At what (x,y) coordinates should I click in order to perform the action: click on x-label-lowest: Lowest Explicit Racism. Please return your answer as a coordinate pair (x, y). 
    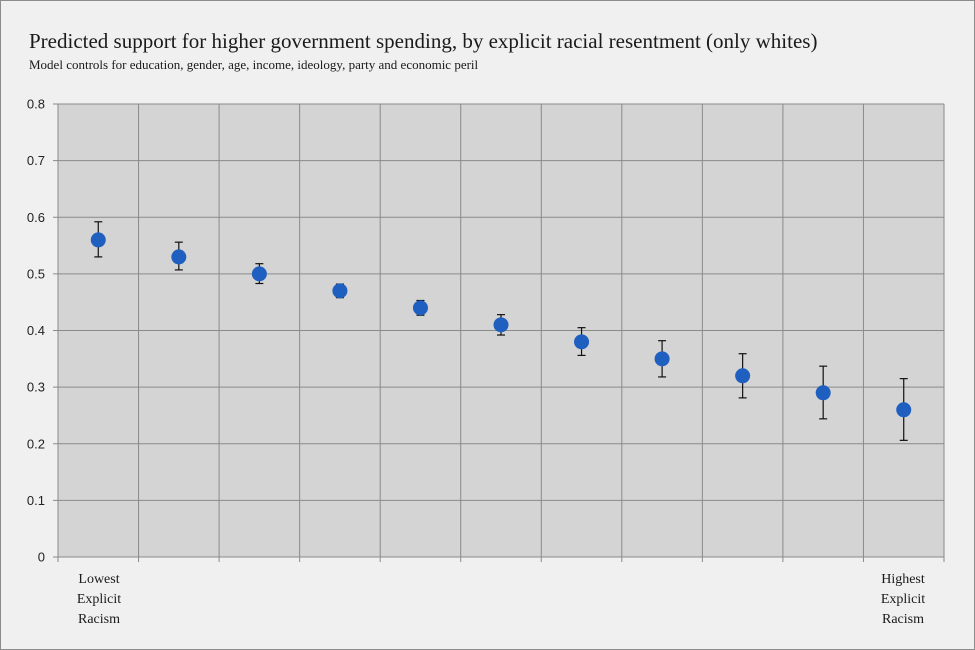
    Looking at the image, I should click on (99, 600).